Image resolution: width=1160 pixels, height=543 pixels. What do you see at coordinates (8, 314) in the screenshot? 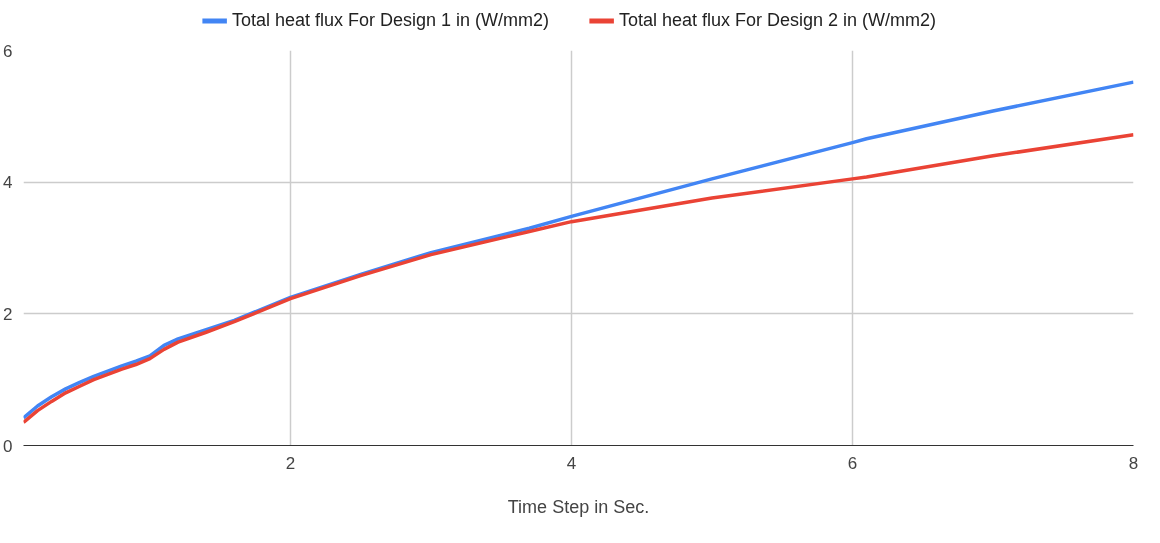
I see `y-tick-label: 2` at bounding box center [8, 314].